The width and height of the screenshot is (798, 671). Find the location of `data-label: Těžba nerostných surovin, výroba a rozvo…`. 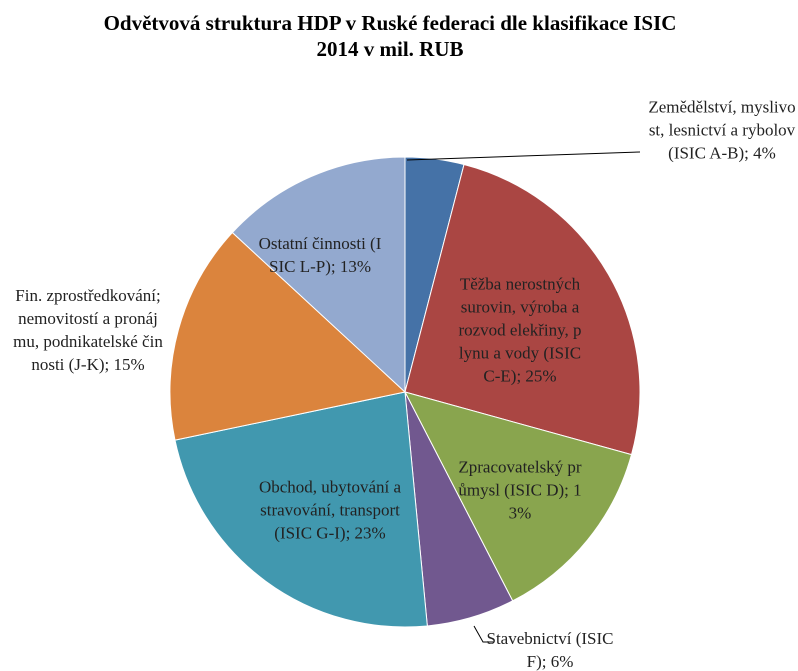

data-label: Těžba nerostných surovin, výroba a rozvo… is located at coordinates (520, 330).